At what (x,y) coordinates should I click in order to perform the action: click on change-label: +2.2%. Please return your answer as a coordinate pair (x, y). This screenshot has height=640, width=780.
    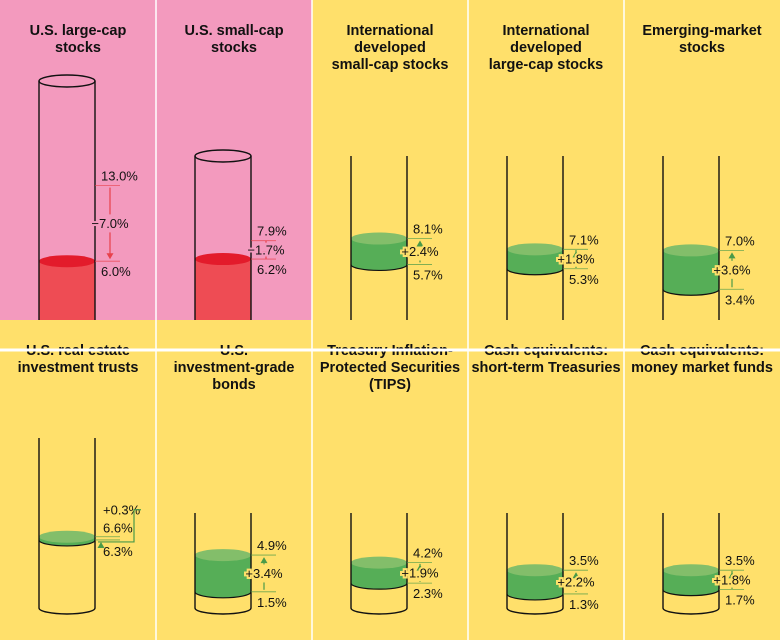
    Looking at the image, I should click on (576, 582).